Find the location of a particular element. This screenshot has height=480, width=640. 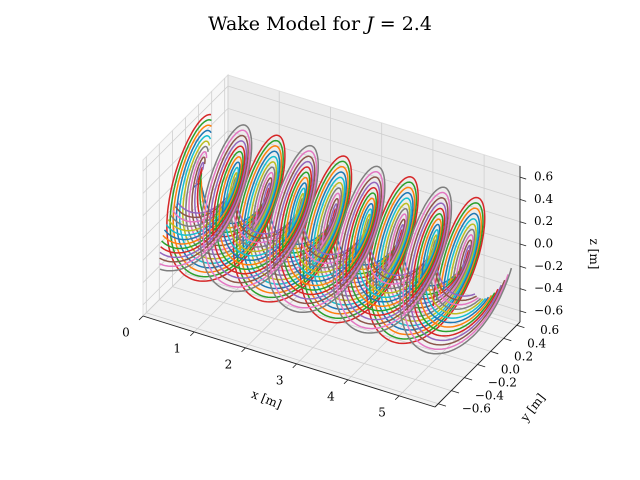

y-tick-label: 0.2 is located at coordinates (523, 356).